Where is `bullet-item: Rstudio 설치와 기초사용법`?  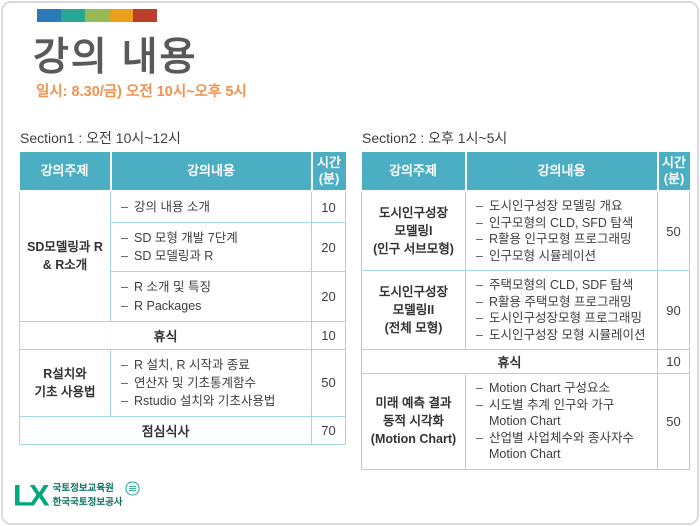
bullet-item: Rstudio 설치와 기초사용법 is located at coordinates (213, 401).